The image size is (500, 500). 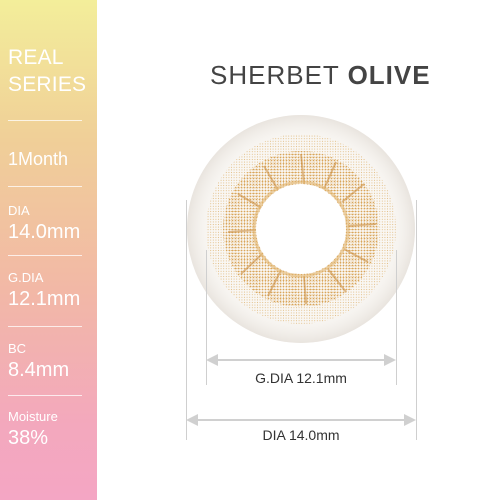 I want to click on dia-guide-right, so click(x=416, y=320).